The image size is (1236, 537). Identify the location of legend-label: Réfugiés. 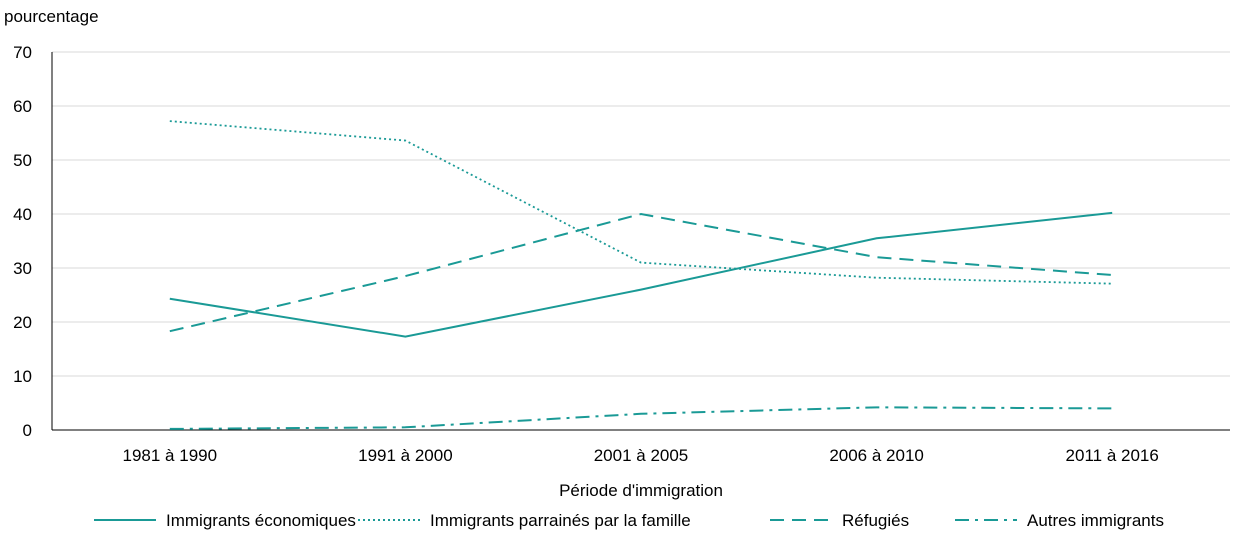
(875, 520).